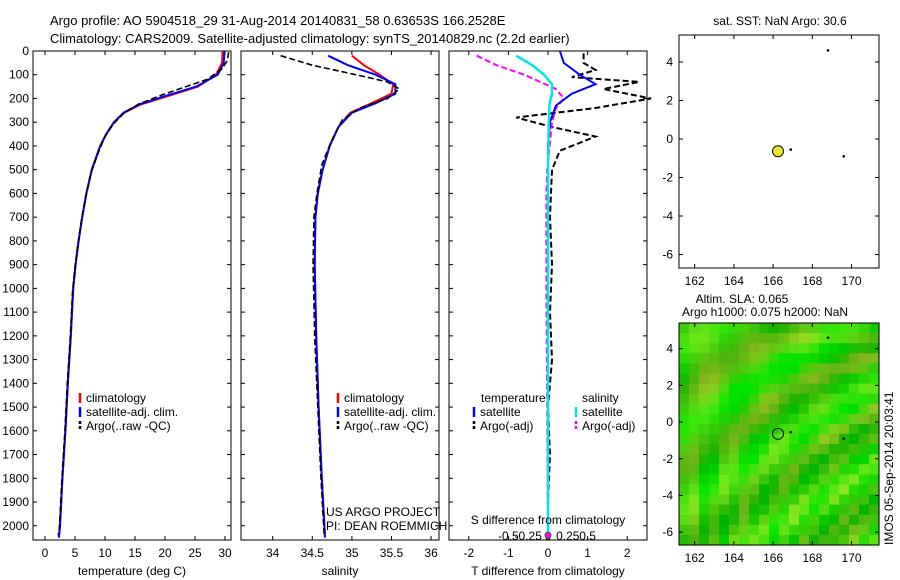  I want to click on sla-map-xtick-label: 166, so click(773, 558).